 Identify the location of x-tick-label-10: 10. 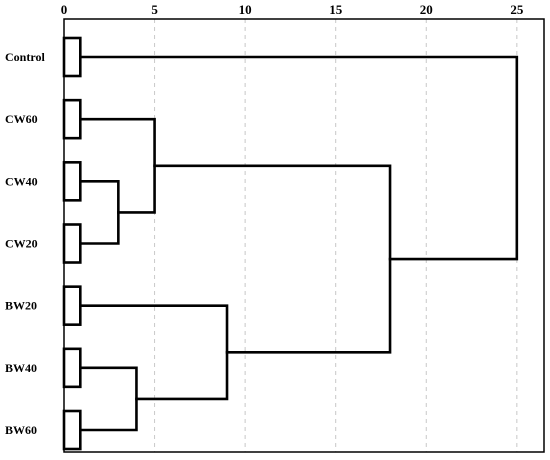
(245, 9).